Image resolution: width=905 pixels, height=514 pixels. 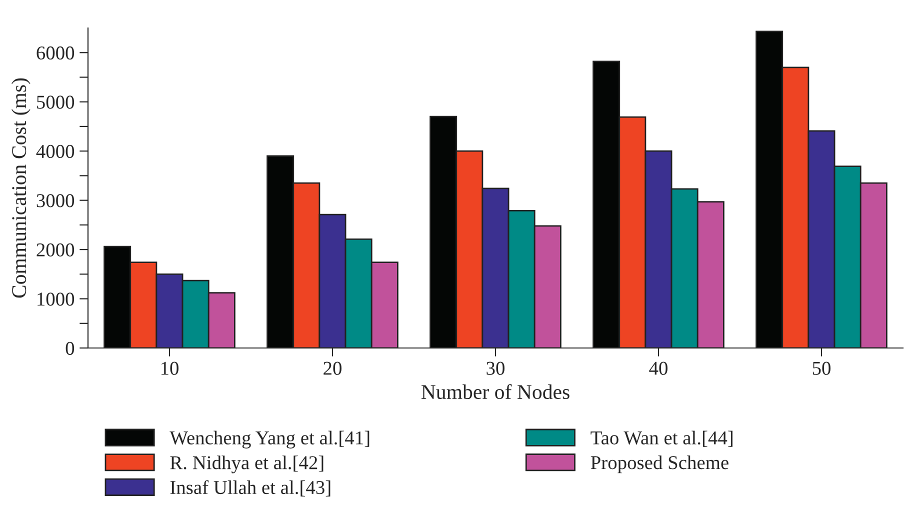 What do you see at coordinates (55, 201) in the screenshot?
I see `y-tick-label: 3000` at bounding box center [55, 201].